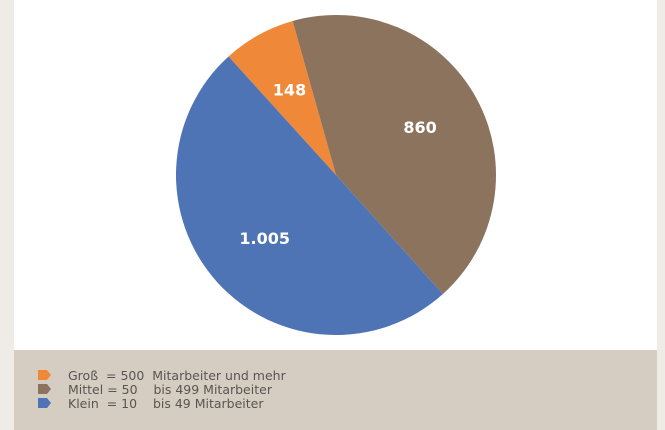 The height and width of the screenshot is (430, 665). What do you see at coordinates (264, 238) in the screenshot?
I see `data-label: 1.005` at bounding box center [264, 238].